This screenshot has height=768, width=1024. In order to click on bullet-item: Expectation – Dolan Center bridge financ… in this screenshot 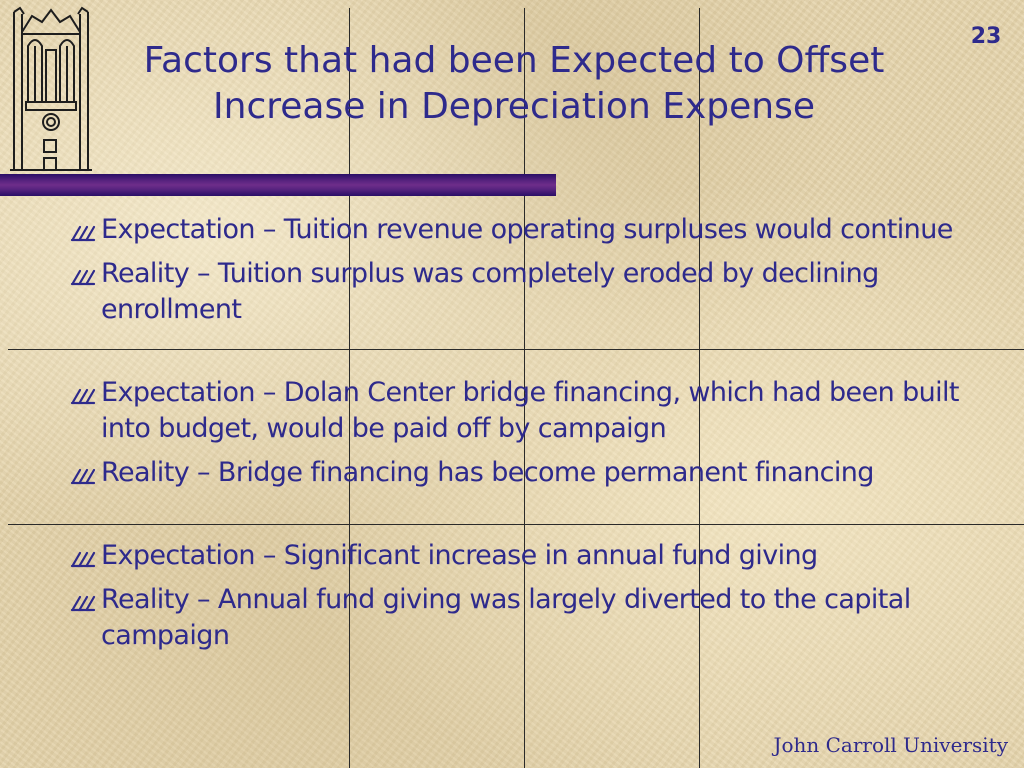, I will do `click(520, 411)`.